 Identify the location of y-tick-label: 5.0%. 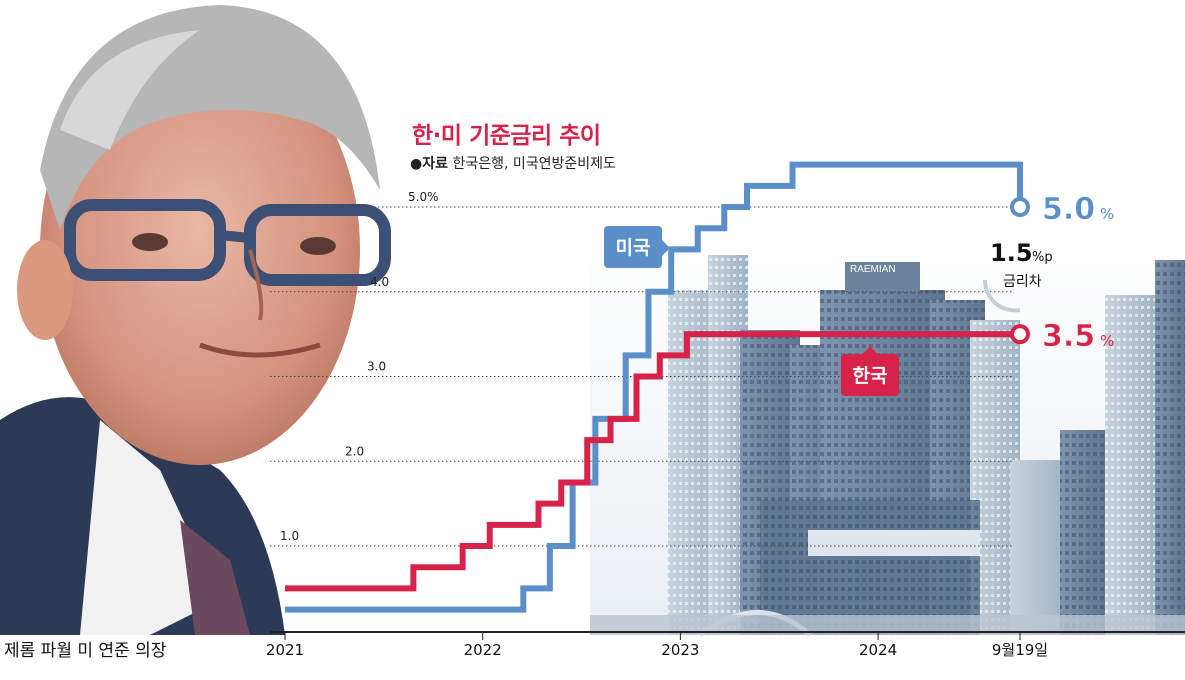
(423, 197).